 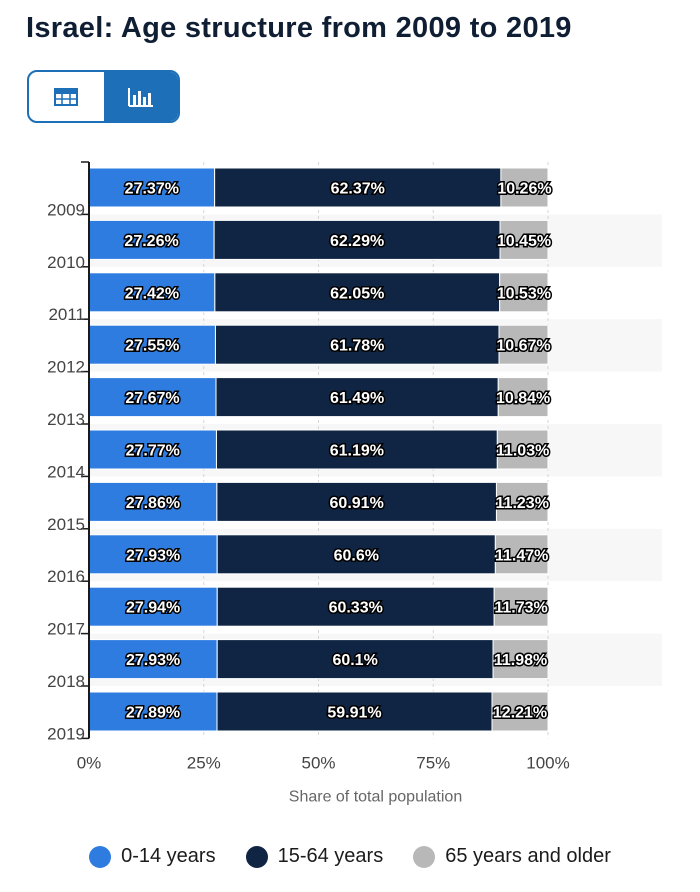 I want to click on category-label-2016: 2016, so click(x=66, y=576).